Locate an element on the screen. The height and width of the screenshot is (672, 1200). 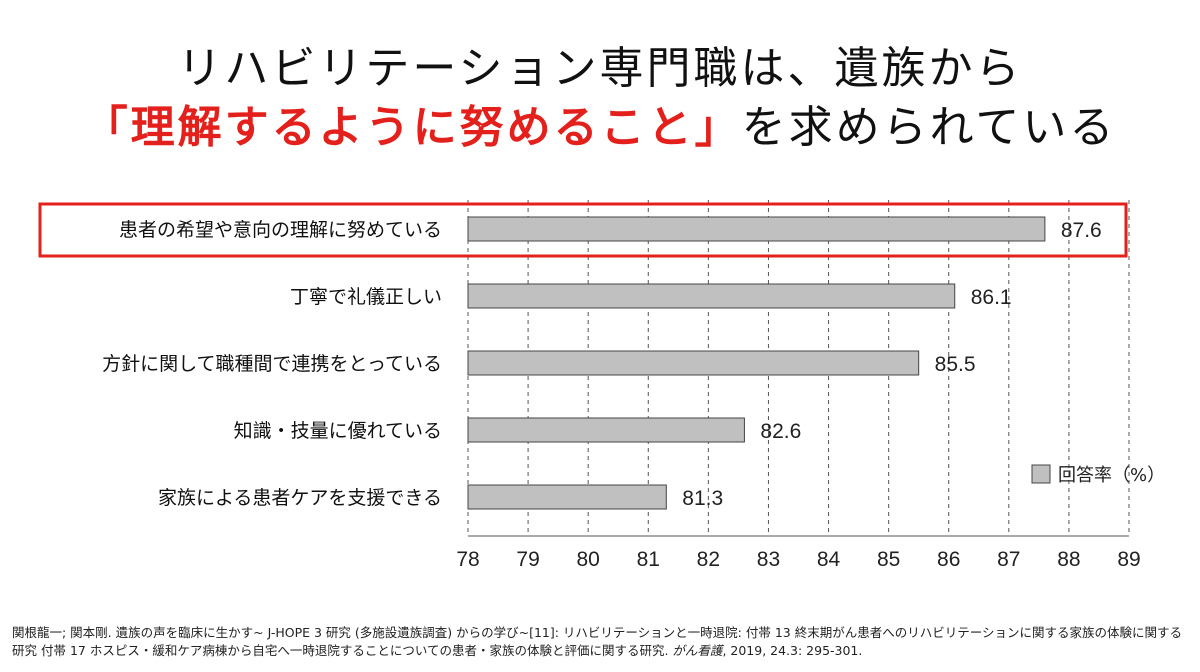
x-tick-label: 83 is located at coordinates (768, 559).